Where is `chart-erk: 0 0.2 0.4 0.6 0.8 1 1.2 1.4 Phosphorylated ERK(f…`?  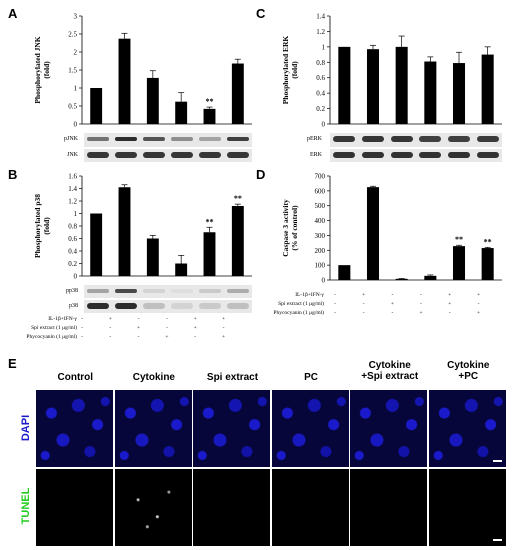
chart-erk: 0 0.2 0.4 0.6 0.8 1 1.2 1.4 Phosphorylated ERK(f… is located at coordinates (391, 71).